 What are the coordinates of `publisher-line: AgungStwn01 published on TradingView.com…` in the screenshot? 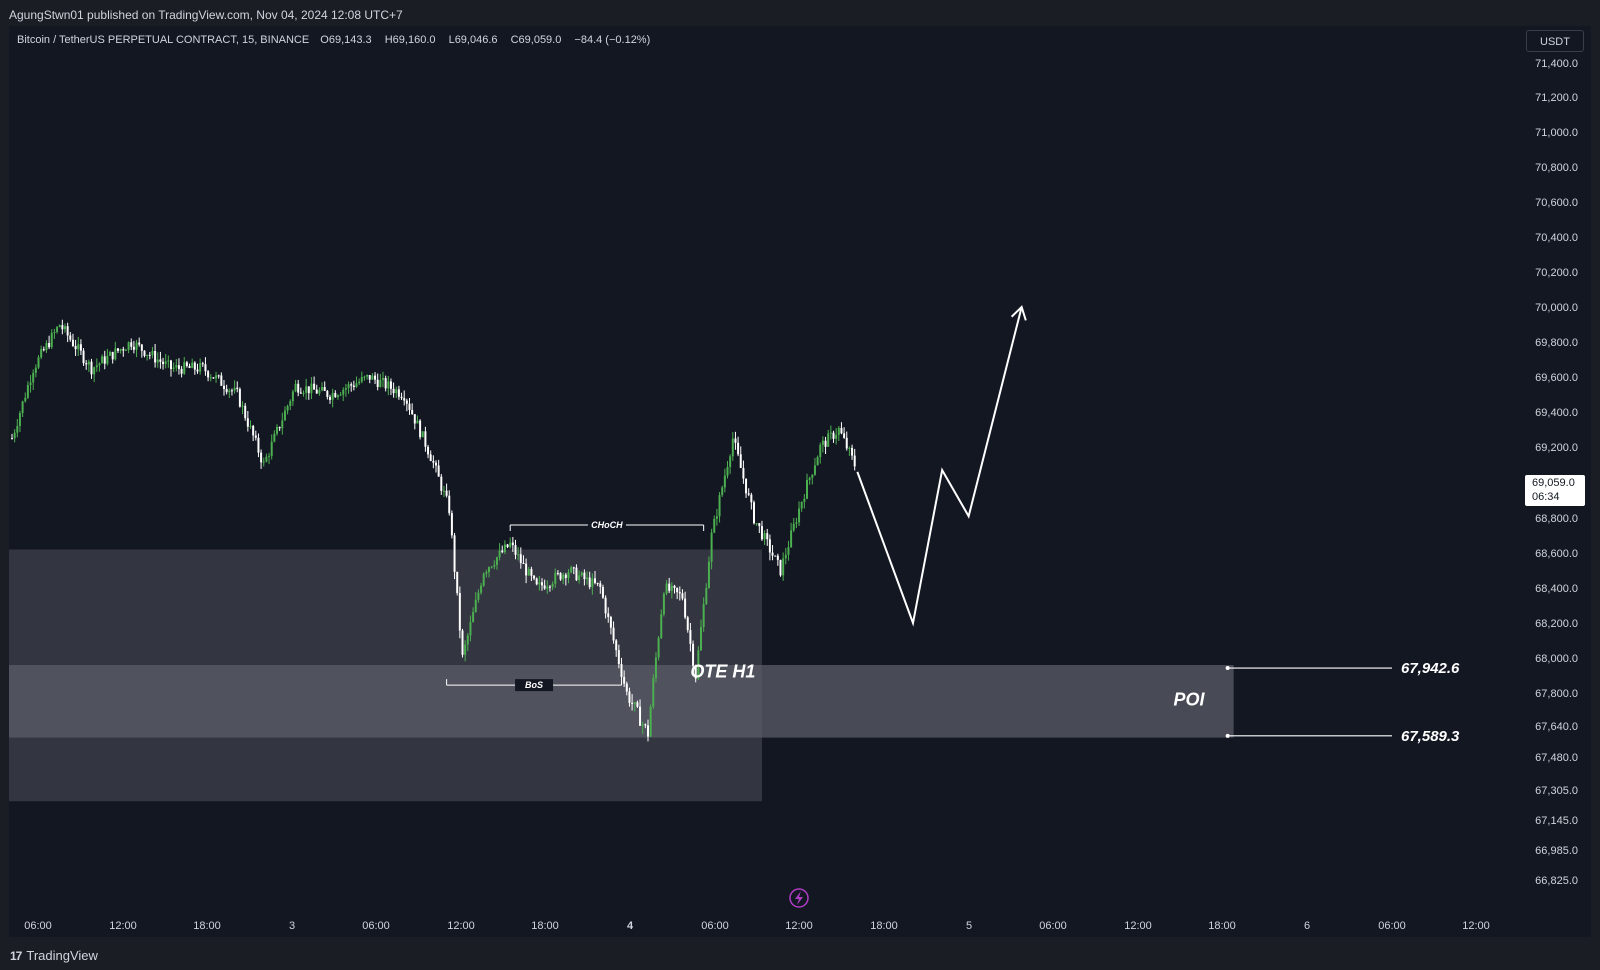 It's located at (206, 15).